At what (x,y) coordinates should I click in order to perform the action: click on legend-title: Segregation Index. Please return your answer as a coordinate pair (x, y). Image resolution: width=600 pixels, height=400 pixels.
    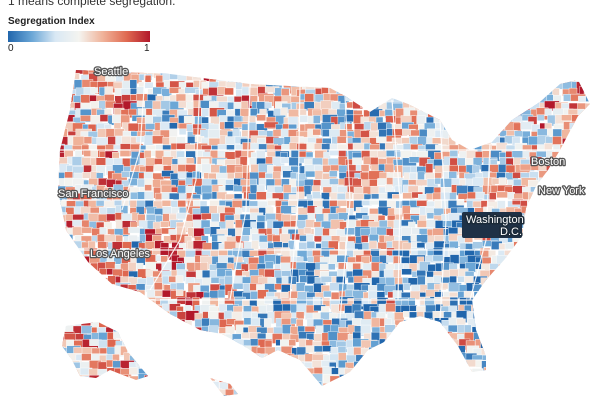
    Looking at the image, I should click on (51, 21).